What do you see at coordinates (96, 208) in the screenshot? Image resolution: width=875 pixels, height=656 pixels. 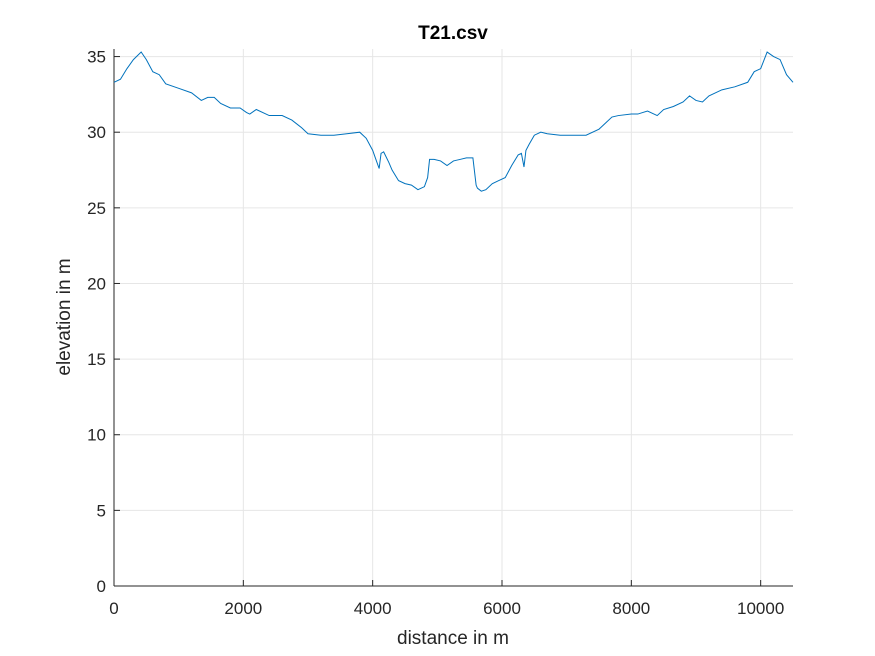 I see `y-tick-label: 25` at bounding box center [96, 208].